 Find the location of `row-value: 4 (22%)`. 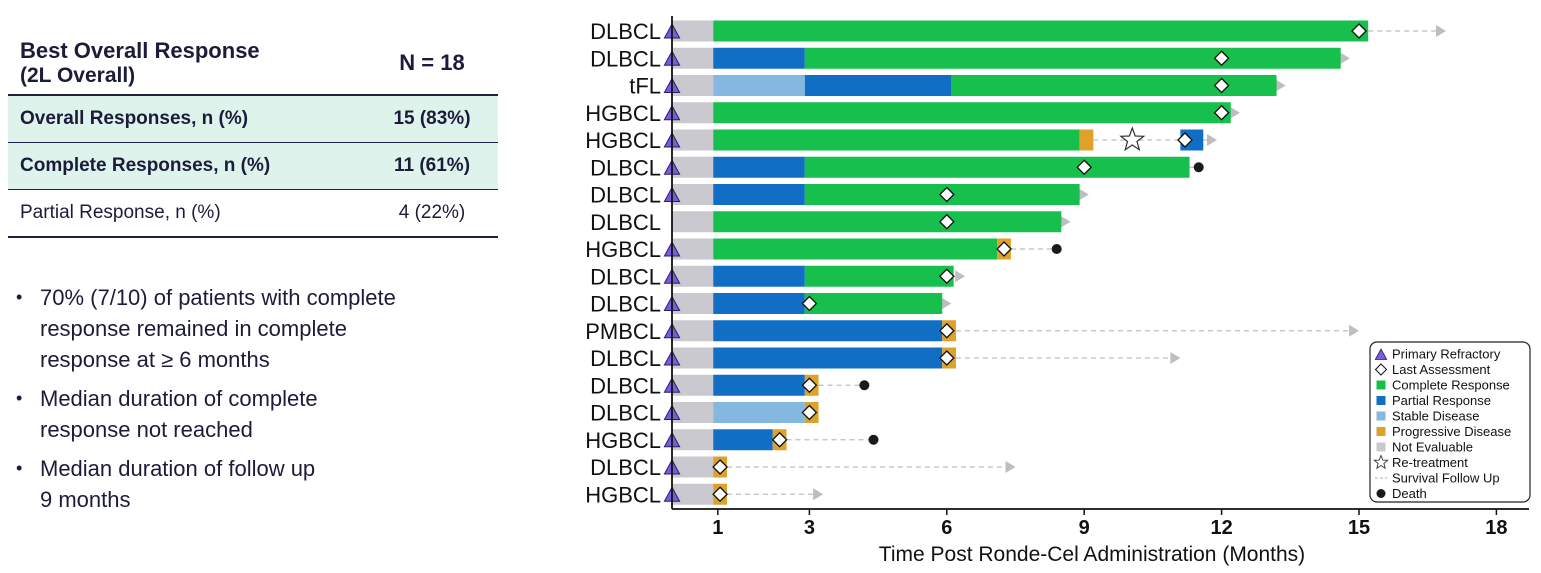

row-value: 4 (22%) is located at coordinates (431, 213).